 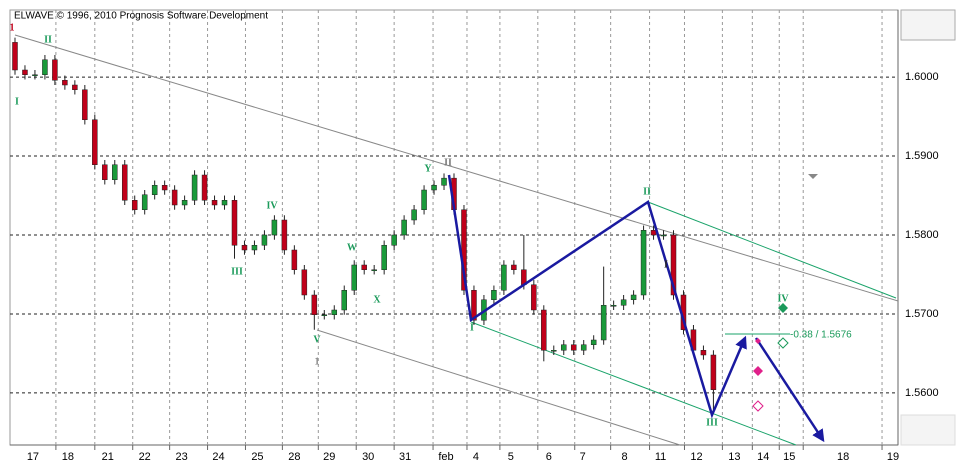 What do you see at coordinates (108, 457) in the screenshot?
I see `x-tick-label: 21` at bounding box center [108, 457].